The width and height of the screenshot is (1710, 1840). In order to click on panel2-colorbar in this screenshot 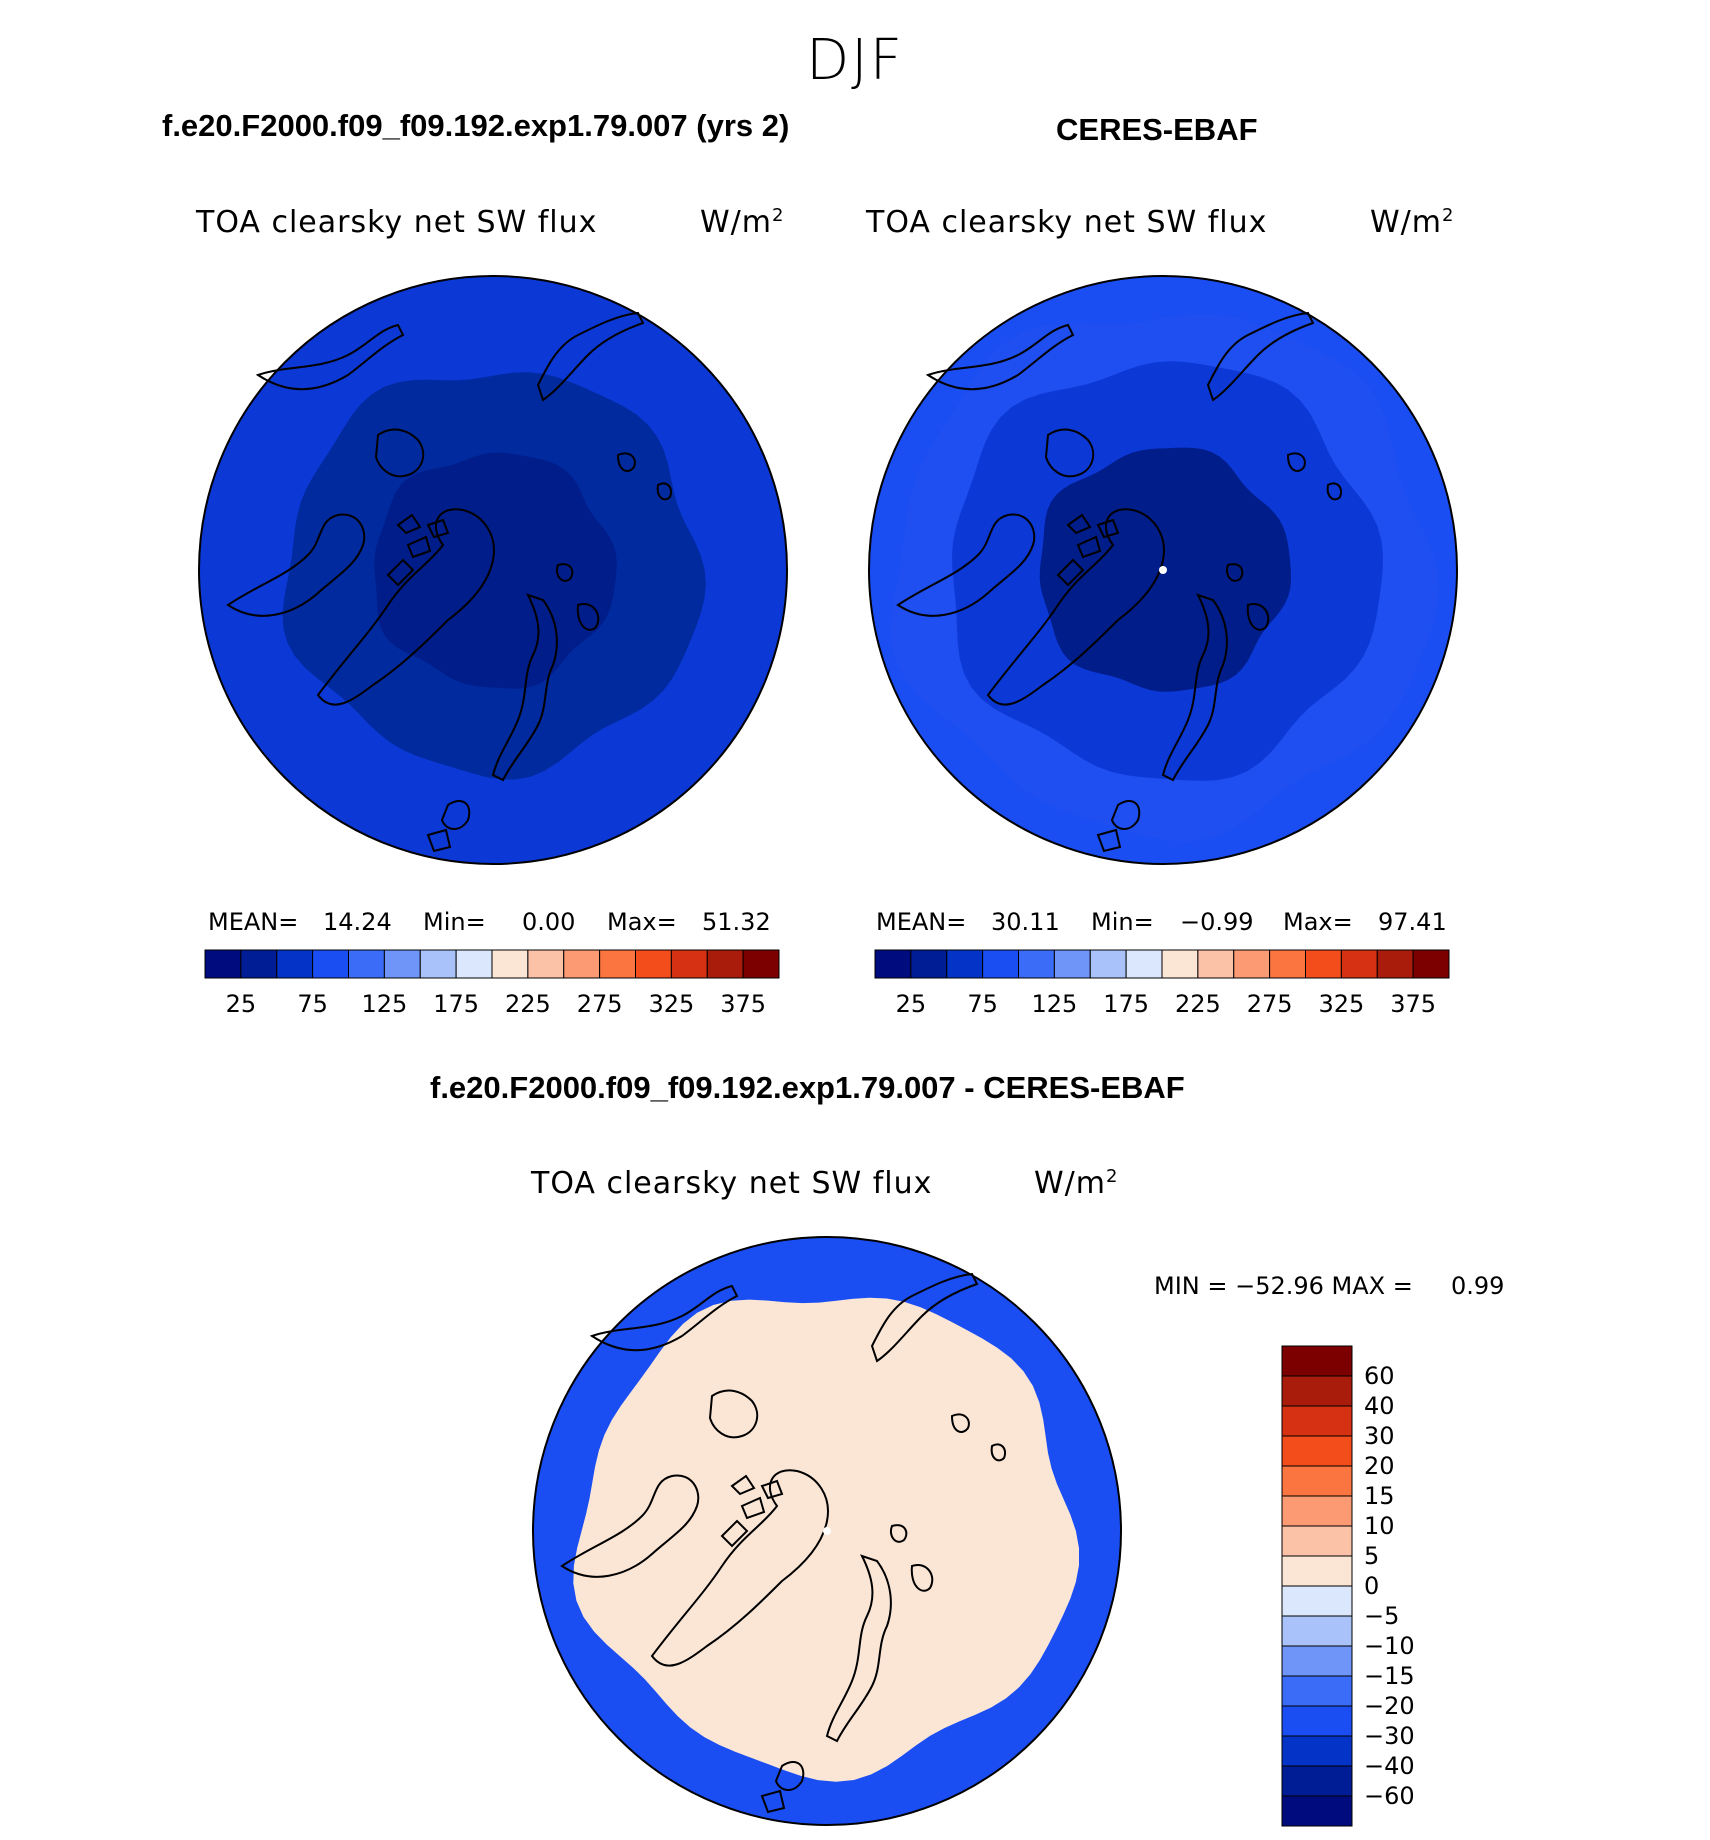, I will do `click(1162, 964)`.